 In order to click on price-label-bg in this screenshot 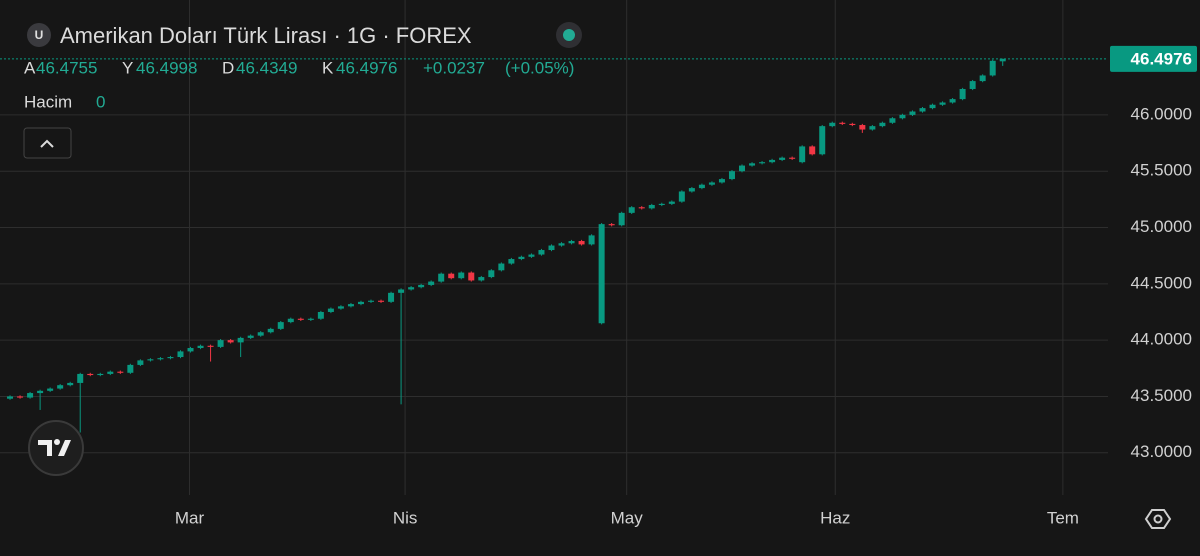, I will do `click(1153, 58)`.